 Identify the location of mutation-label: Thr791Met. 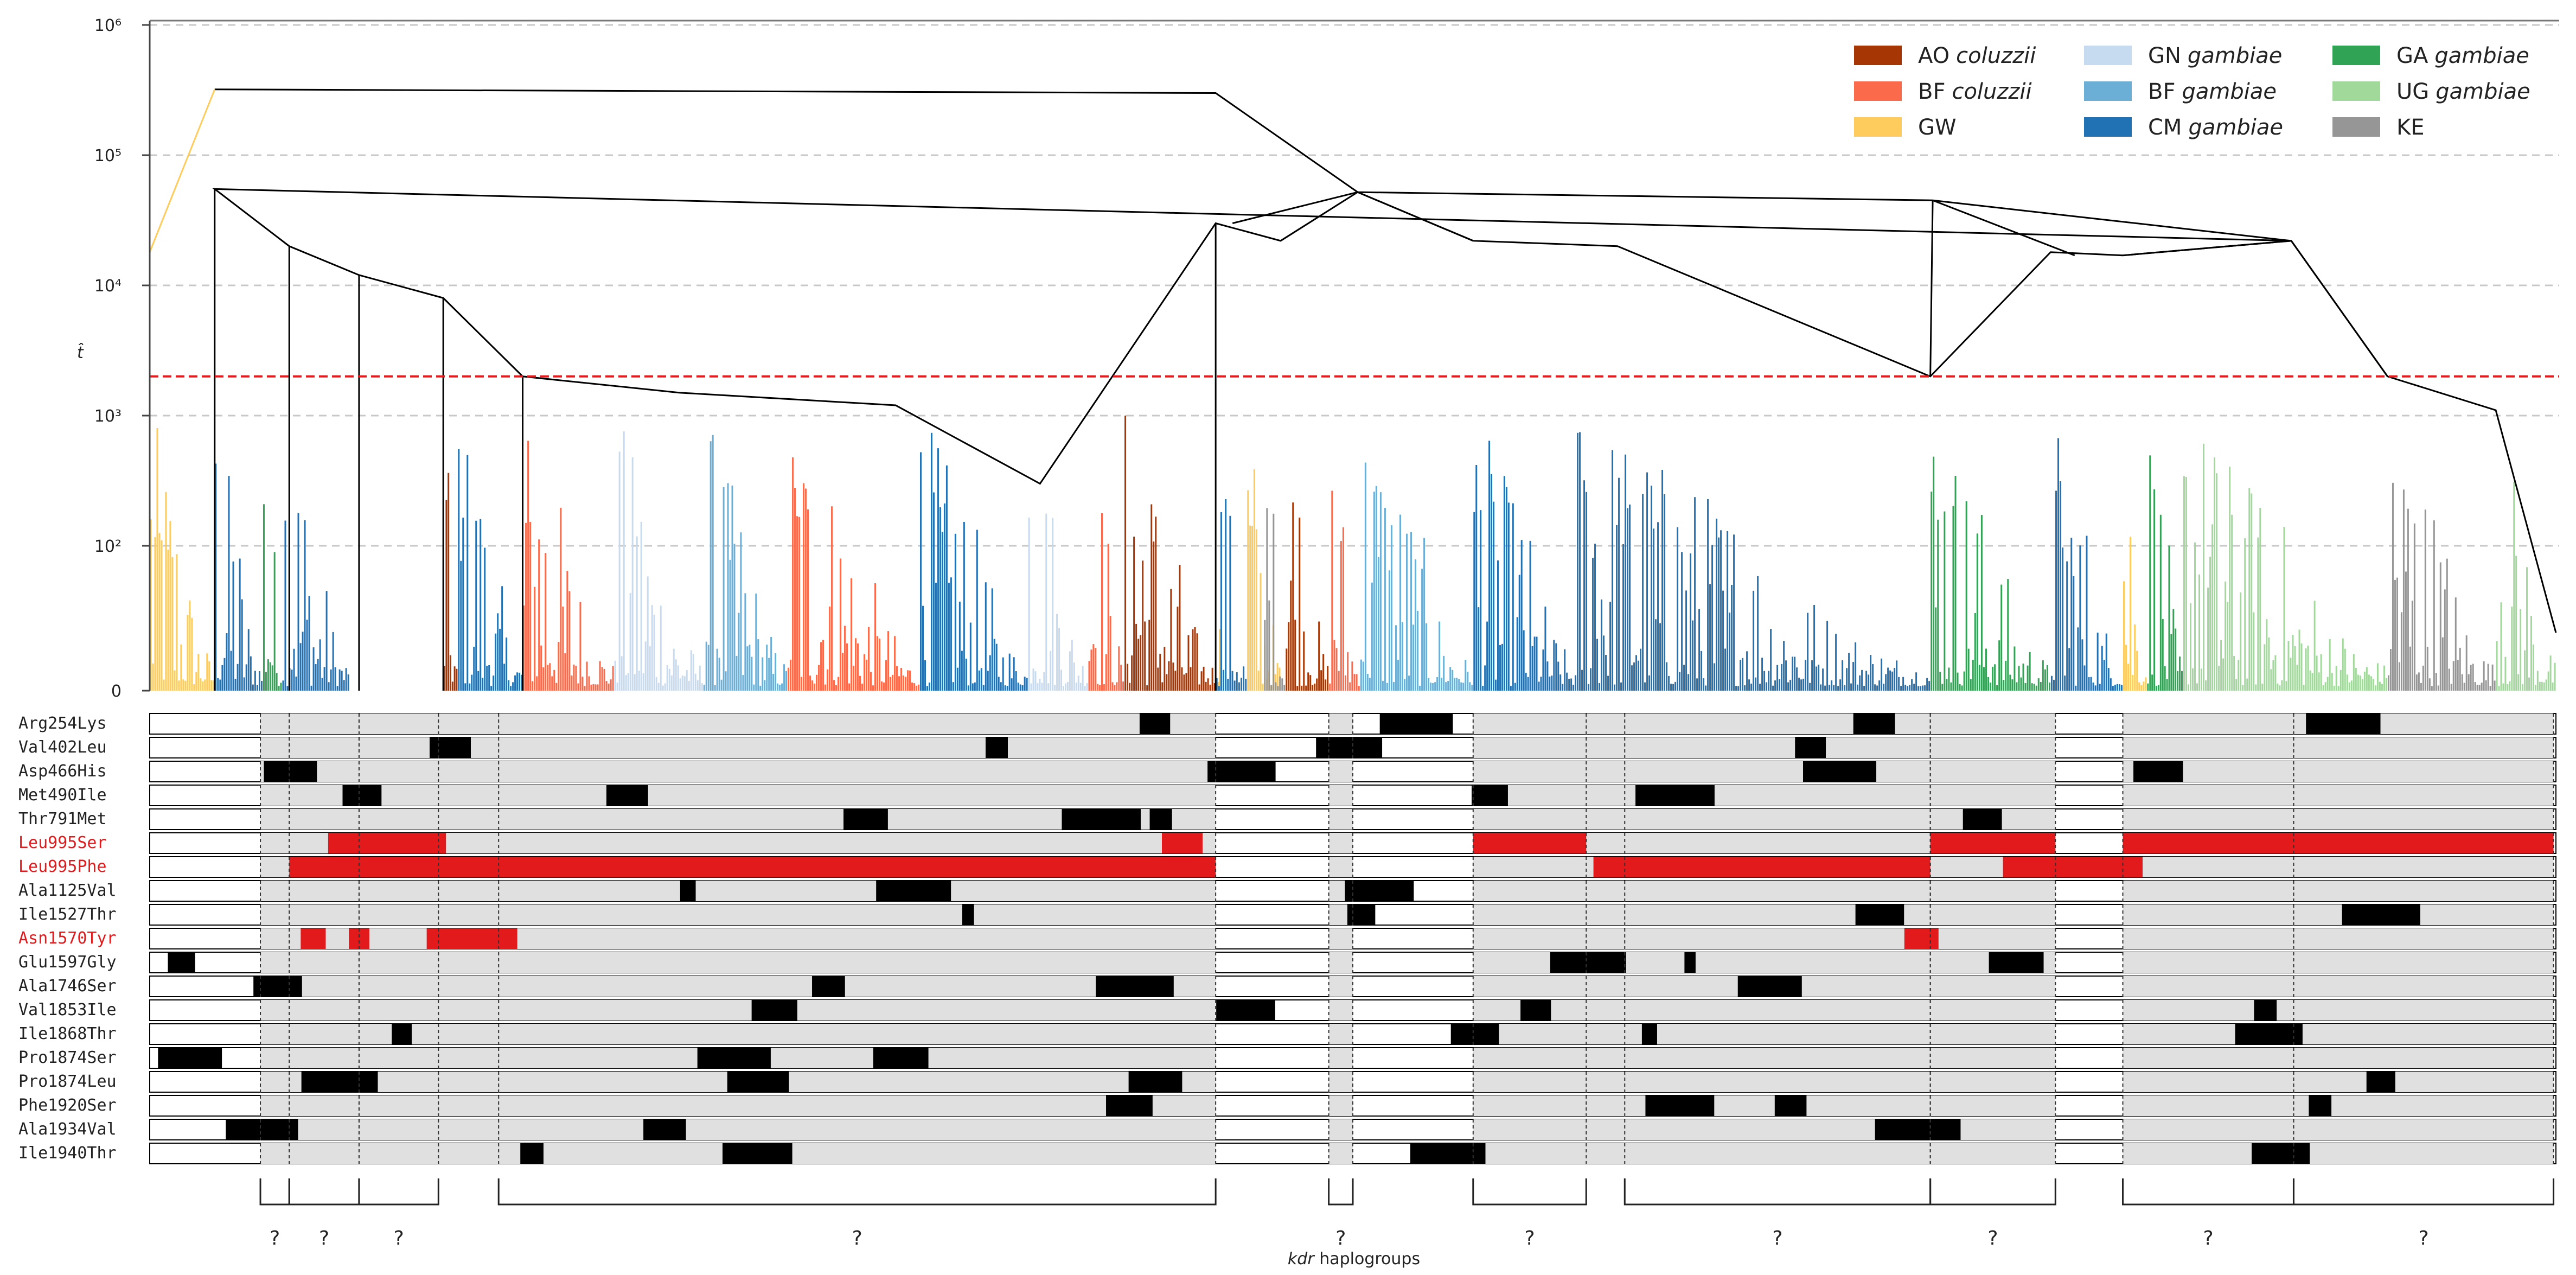
(62, 818).